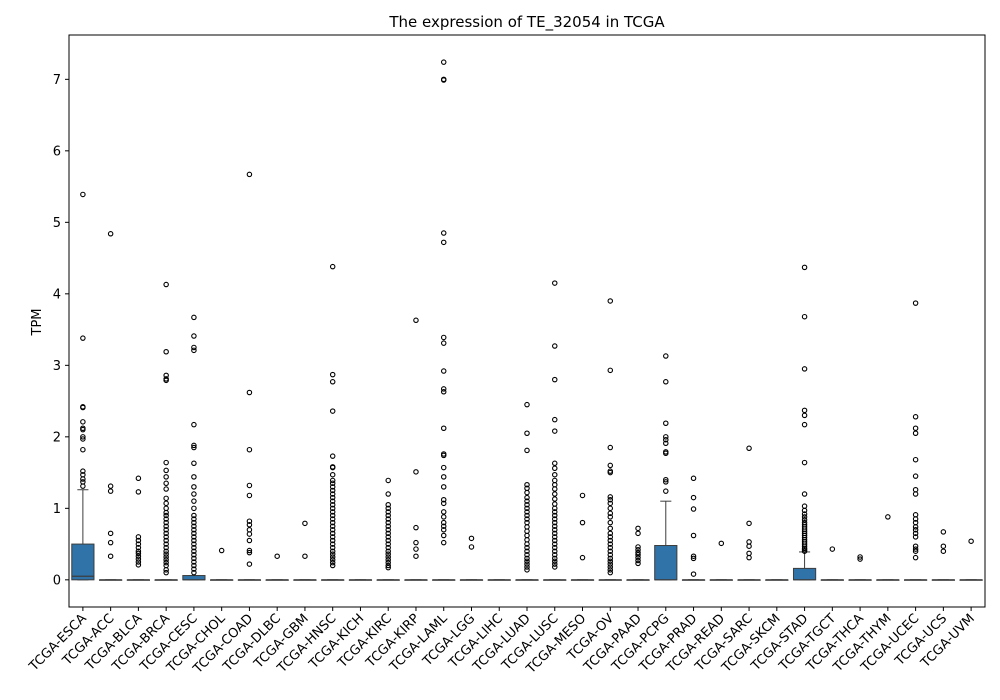 The height and width of the screenshot is (700, 1000). I want to click on y-tick-label: 4, so click(57, 294).